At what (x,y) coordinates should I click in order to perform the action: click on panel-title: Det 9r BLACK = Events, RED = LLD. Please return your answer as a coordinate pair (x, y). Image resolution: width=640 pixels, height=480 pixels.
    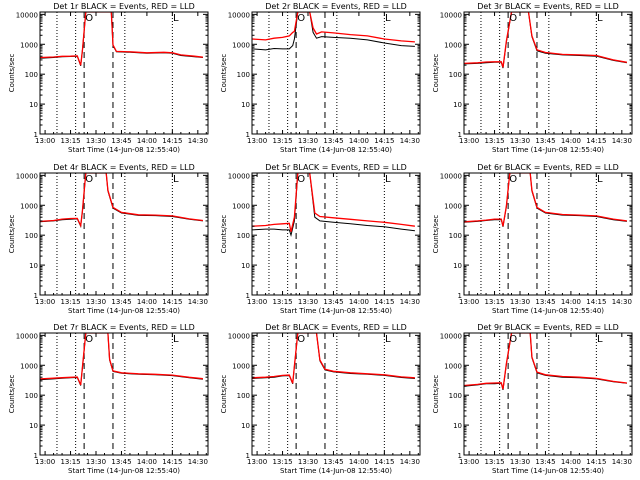
    Looking at the image, I should click on (548, 327).